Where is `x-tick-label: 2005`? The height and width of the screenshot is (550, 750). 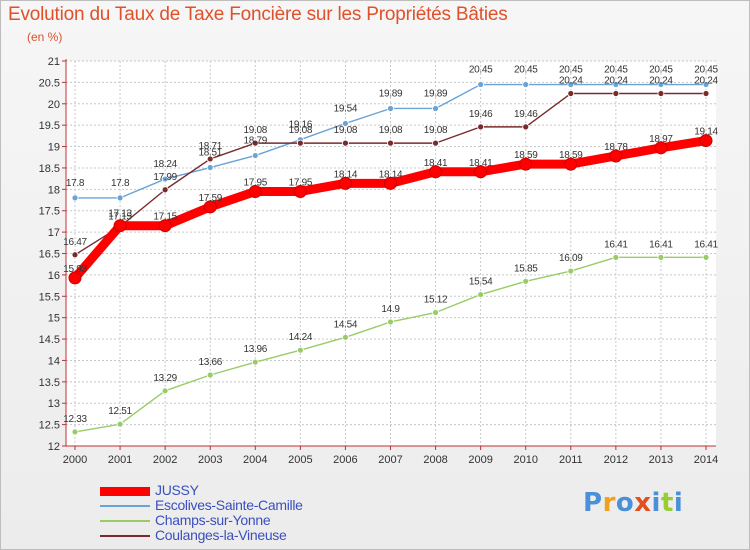
x-tick-label: 2005 is located at coordinates (300, 460).